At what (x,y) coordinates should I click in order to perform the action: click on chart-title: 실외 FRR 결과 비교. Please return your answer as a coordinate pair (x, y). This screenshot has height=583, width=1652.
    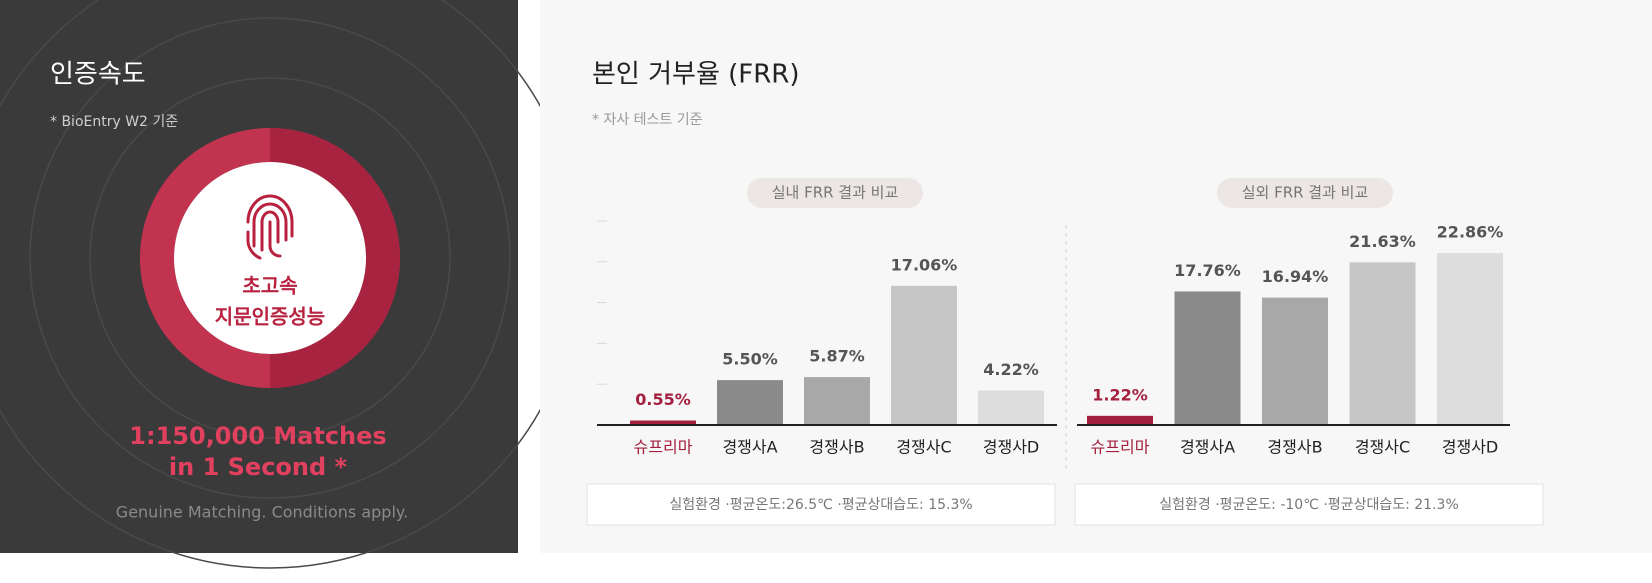
    Looking at the image, I should click on (1305, 193).